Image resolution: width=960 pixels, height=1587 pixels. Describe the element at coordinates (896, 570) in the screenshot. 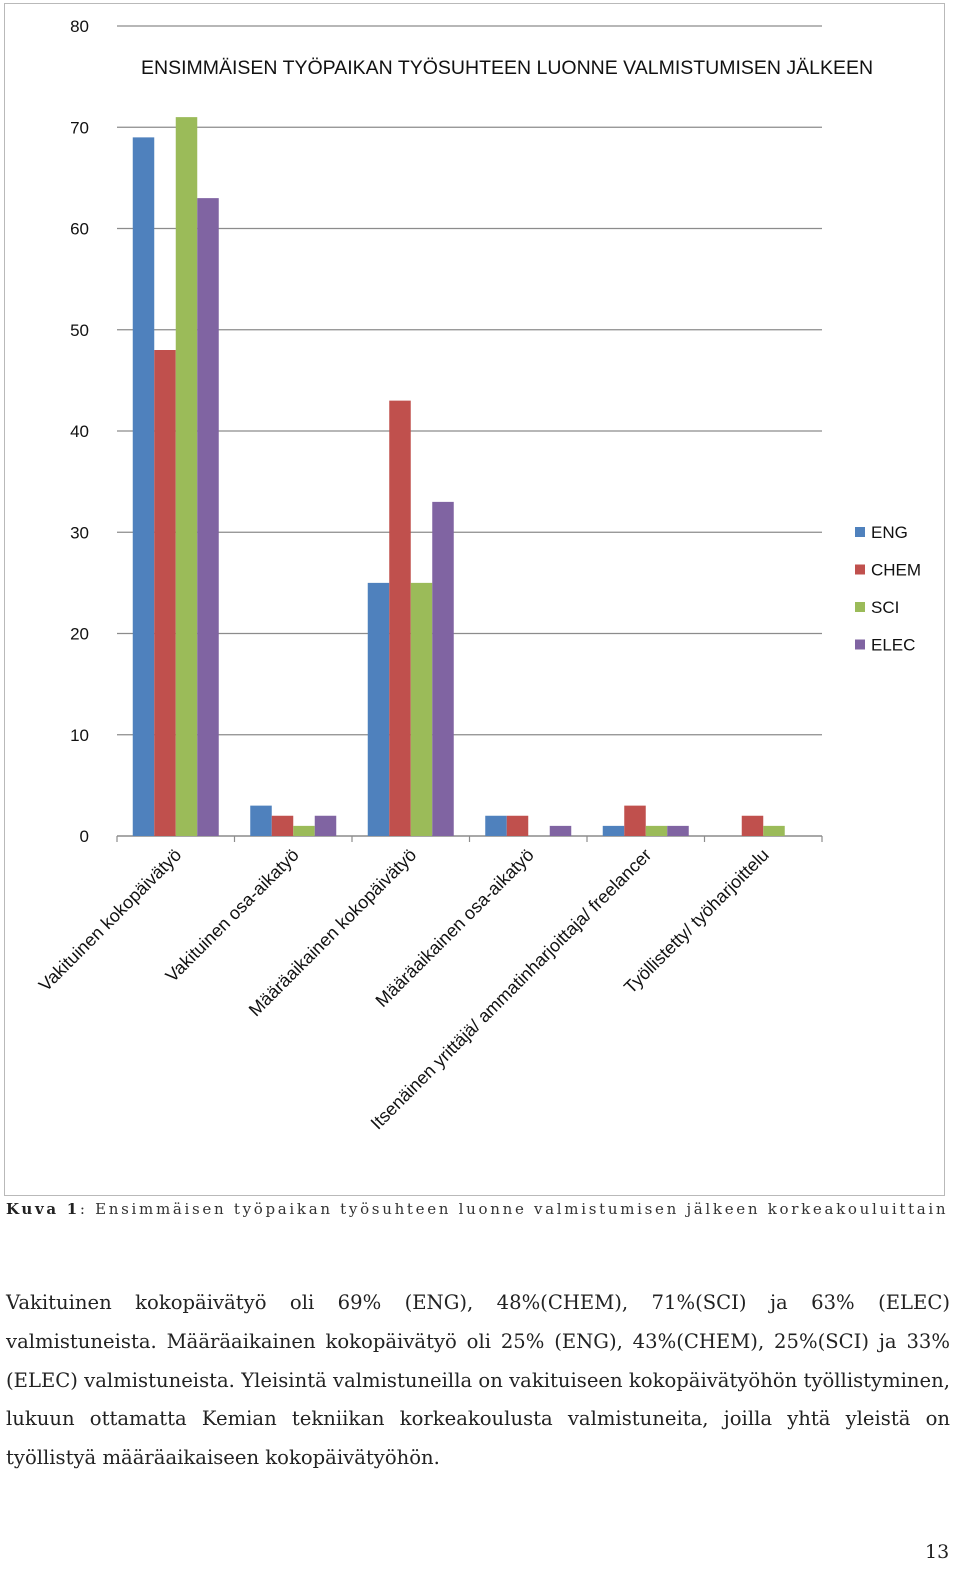

I see `legend-label-chem: CHEM` at that location.